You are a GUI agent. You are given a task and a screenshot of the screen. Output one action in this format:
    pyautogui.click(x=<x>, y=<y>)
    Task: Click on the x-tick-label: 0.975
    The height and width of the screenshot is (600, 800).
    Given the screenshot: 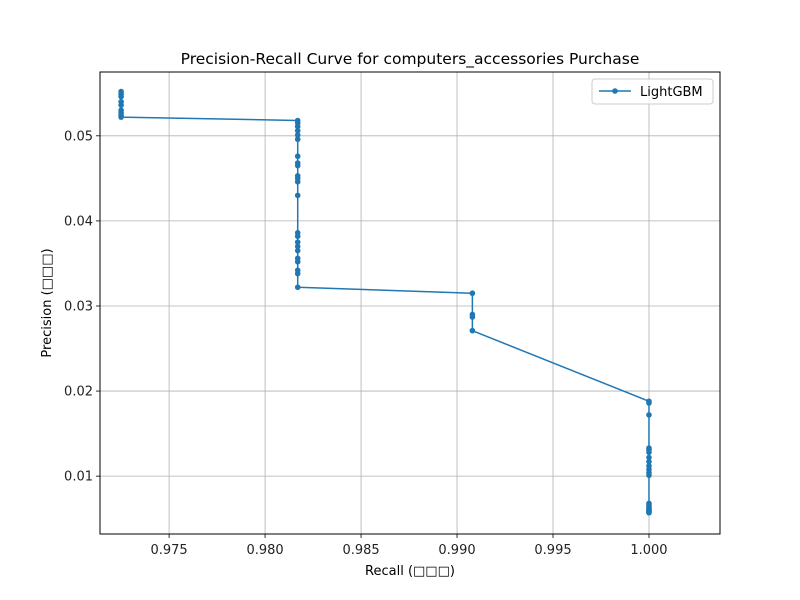 What is the action you would take?
    pyautogui.click(x=168, y=550)
    